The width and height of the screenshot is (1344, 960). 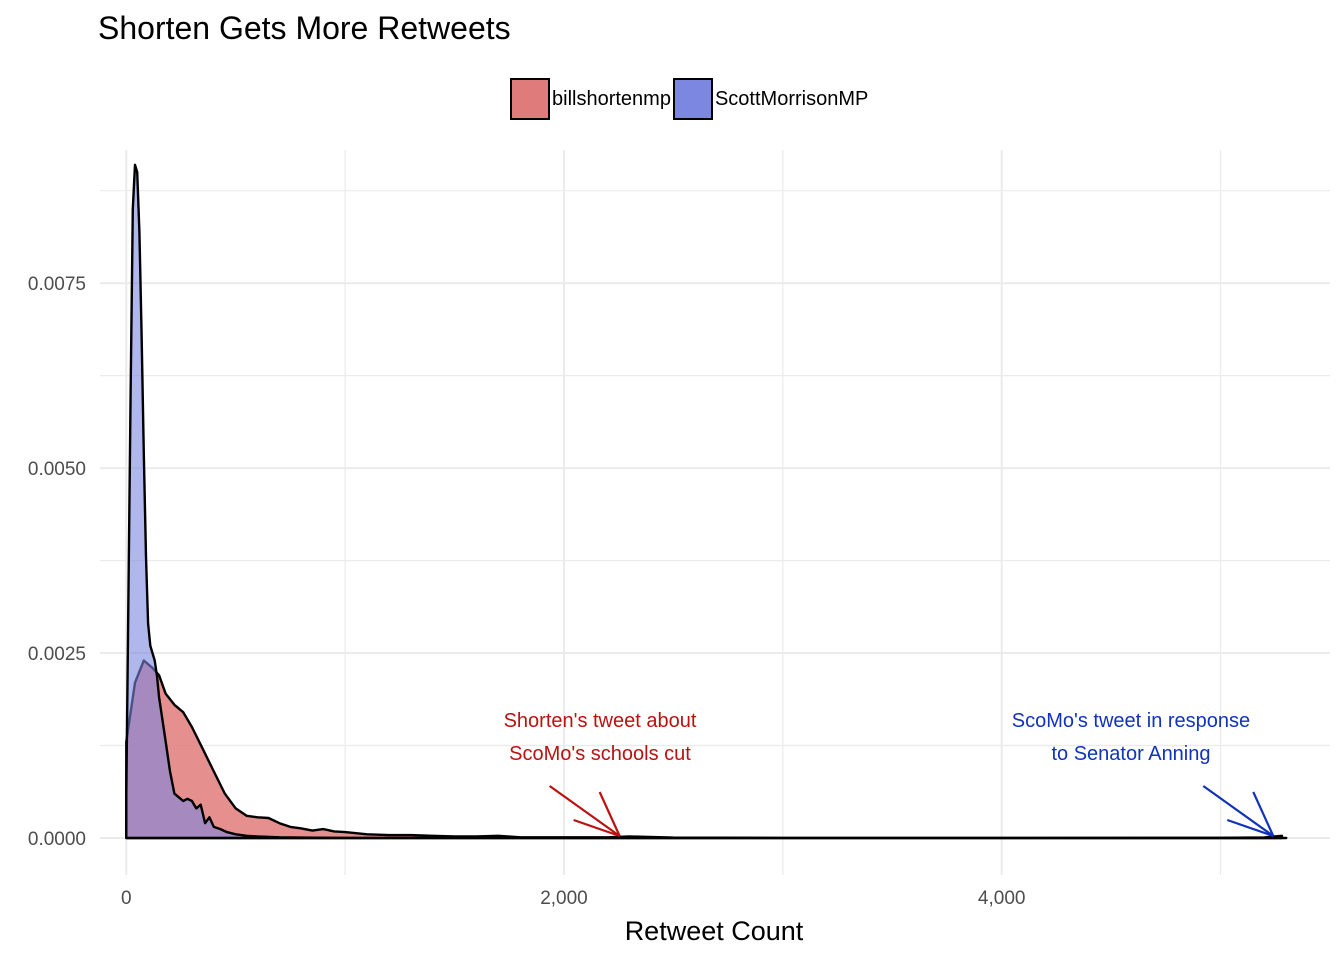 What do you see at coordinates (530, 99) in the screenshot?
I see `legend-key-billshortenmp` at bounding box center [530, 99].